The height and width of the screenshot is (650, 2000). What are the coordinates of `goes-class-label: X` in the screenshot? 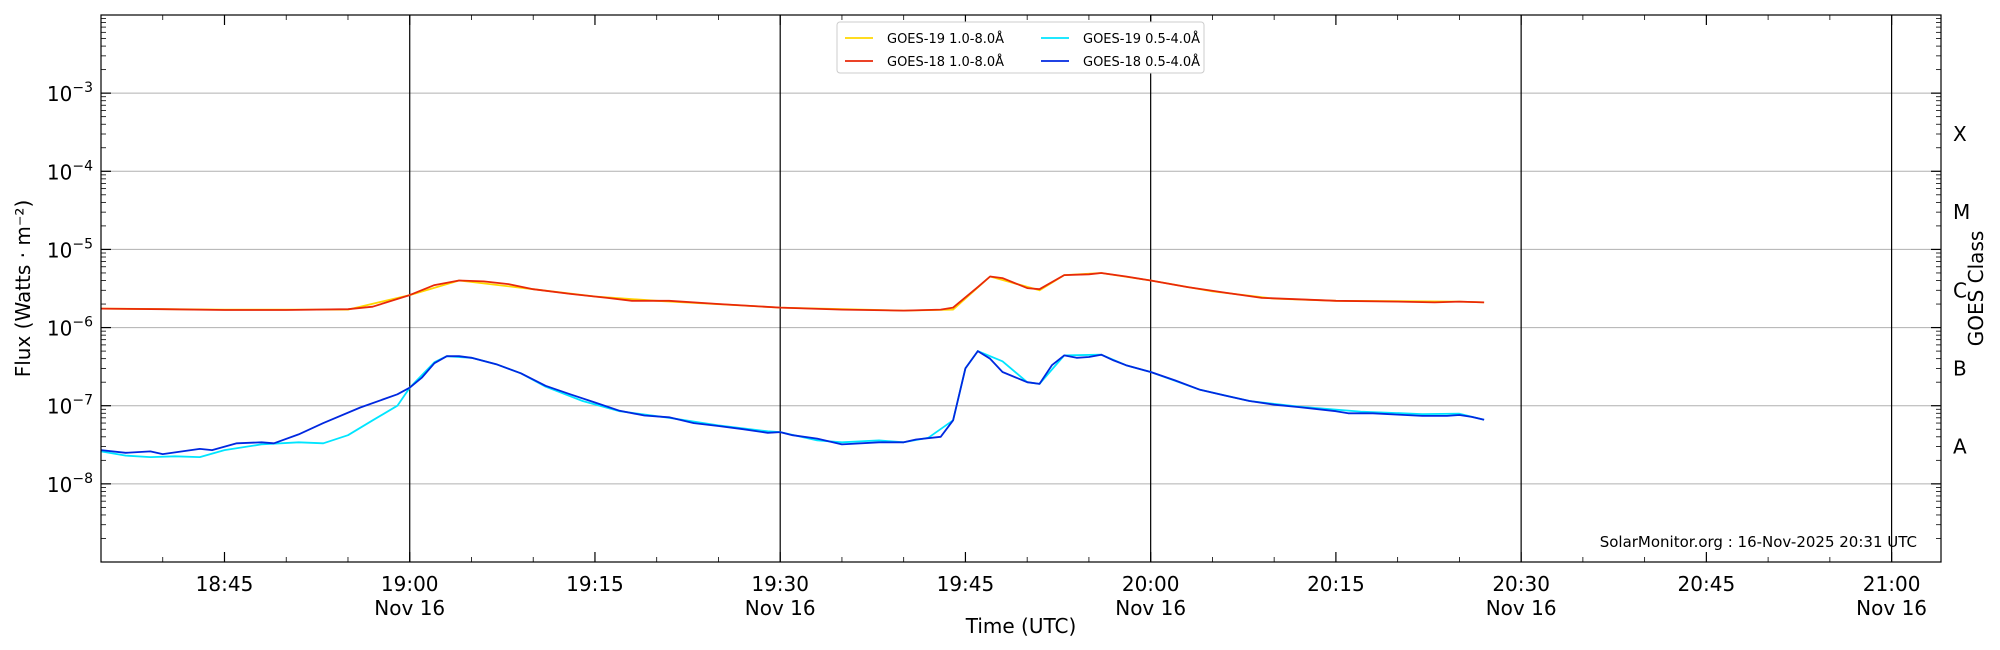 It's located at (1960, 134).